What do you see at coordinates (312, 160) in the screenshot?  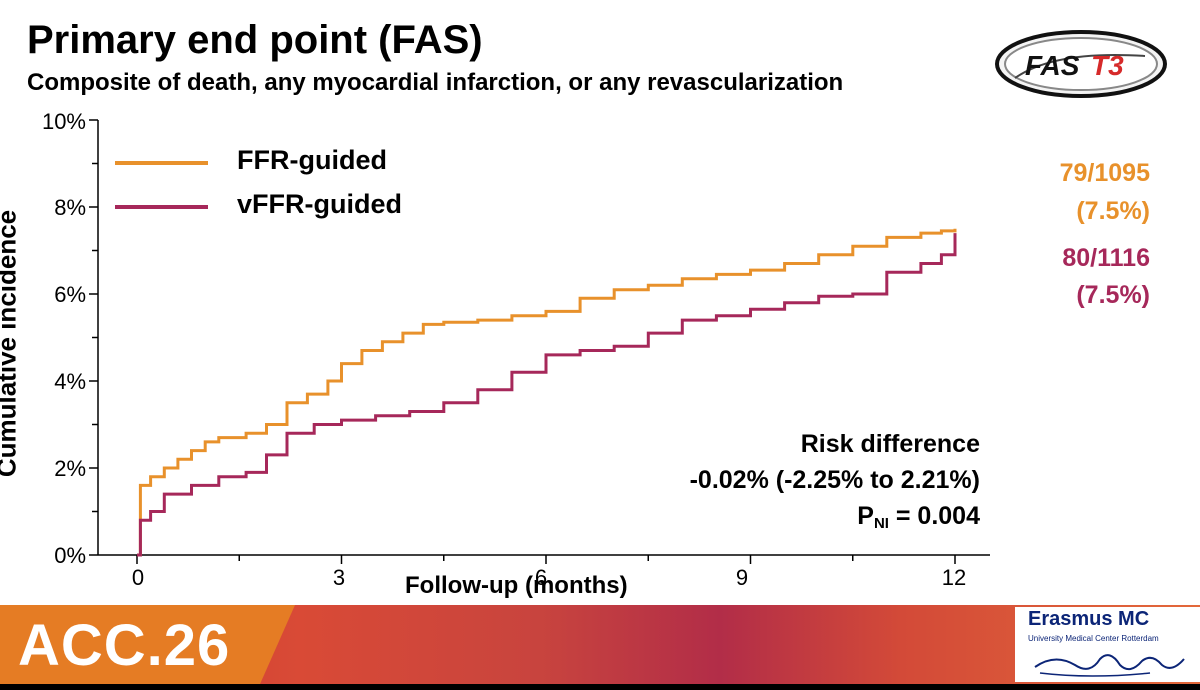 I see `legend-label-ffr: FFR-guided` at bounding box center [312, 160].